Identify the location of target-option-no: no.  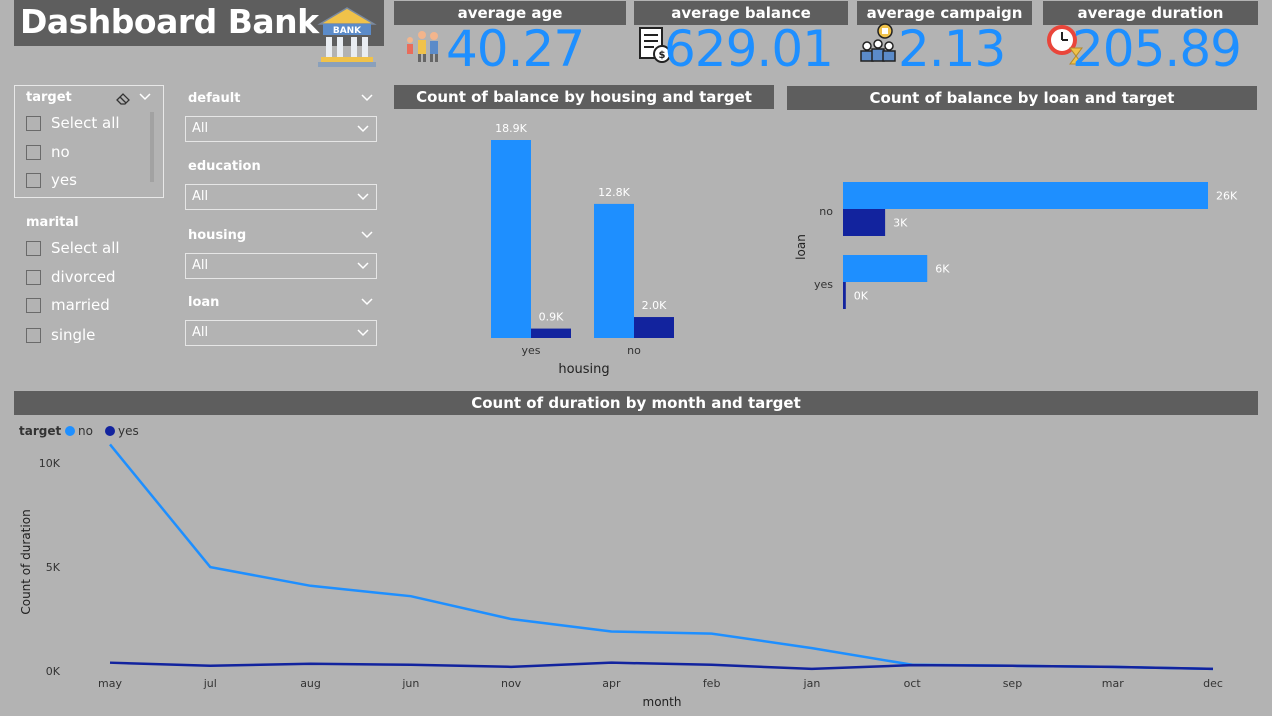
(48, 152).